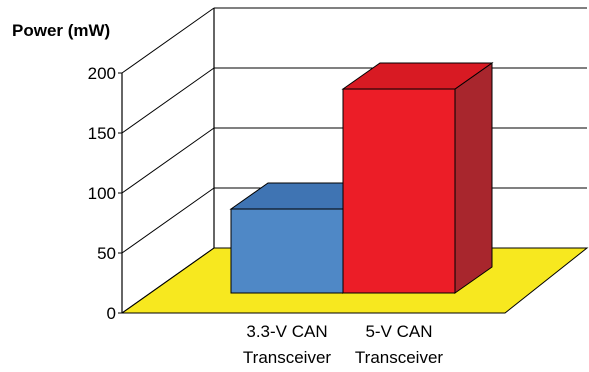  Describe the element at coordinates (102, 133) in the screenshot. I see `y-tick-label-150: 150` at that location.